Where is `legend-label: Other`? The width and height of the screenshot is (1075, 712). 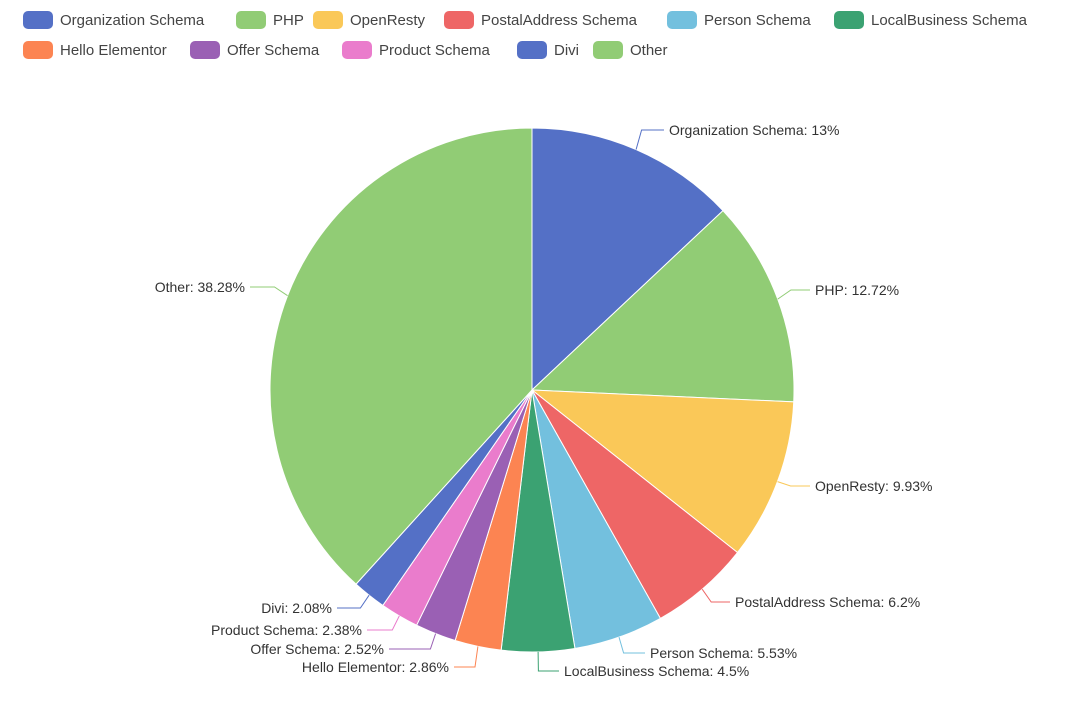 legend-label: Other is located at coordinates (649, 50).